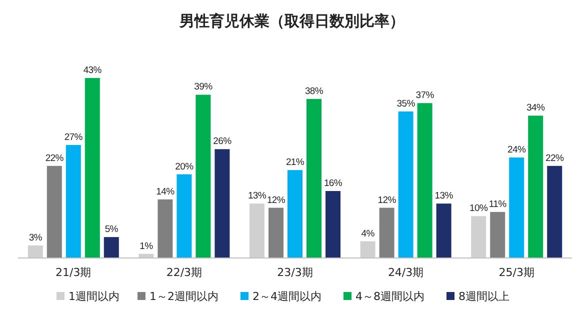 This screenshot has height=326, width=584. Describe the element at coordinates (295, 162) in the screenshot. I see `data-label: 21%` at that location.